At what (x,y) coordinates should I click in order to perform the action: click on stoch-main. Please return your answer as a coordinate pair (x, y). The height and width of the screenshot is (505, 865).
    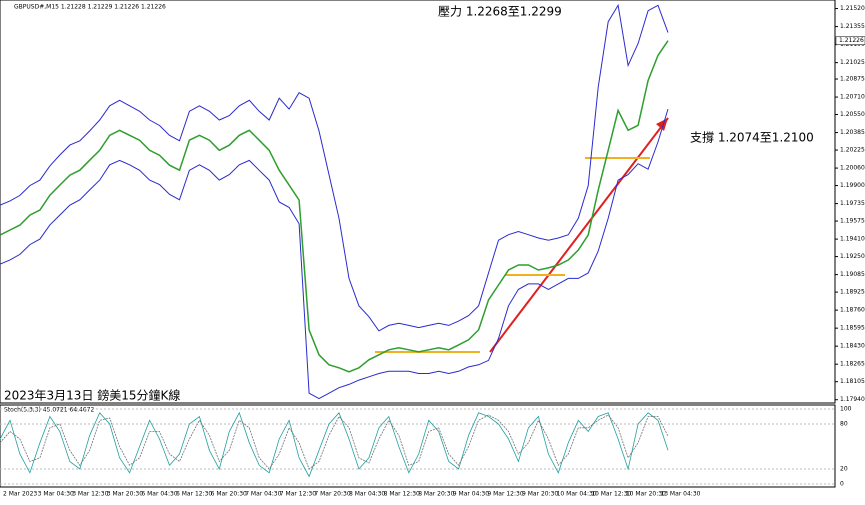
    Looking at the image, I should click on (334, 444).